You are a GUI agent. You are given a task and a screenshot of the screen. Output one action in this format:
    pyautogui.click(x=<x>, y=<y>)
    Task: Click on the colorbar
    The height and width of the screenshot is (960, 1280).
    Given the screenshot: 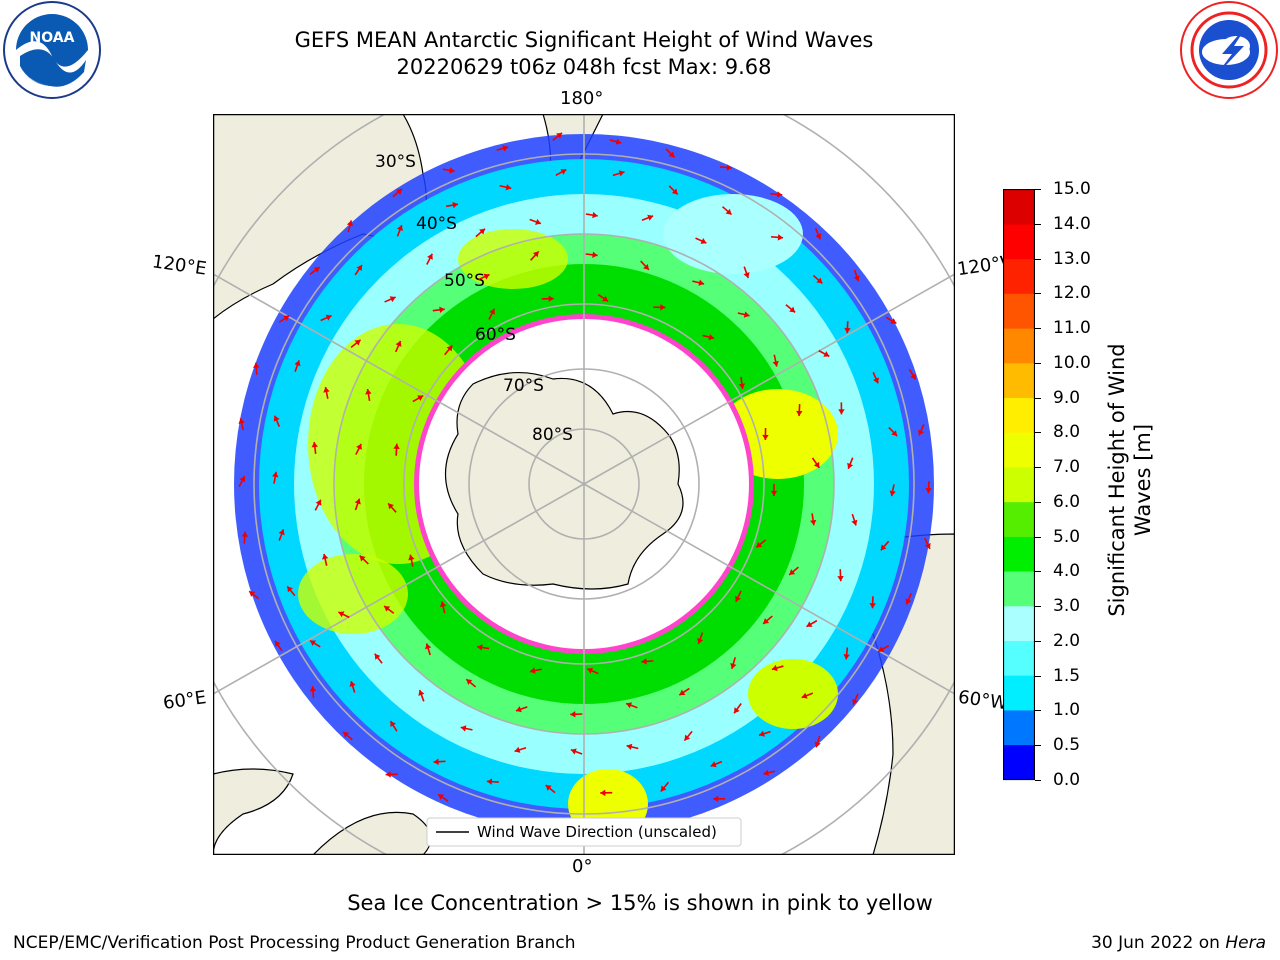 What is the action you would take?
    pyautogui.click(x=1019, y=485)
    